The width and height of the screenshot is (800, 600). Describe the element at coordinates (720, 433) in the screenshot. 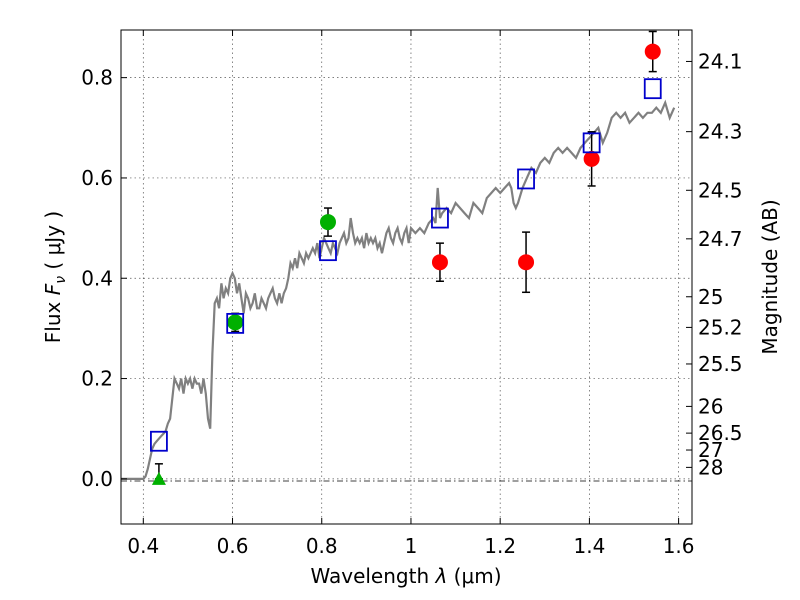

I see `y2-tick-label: 26.5` at that location.